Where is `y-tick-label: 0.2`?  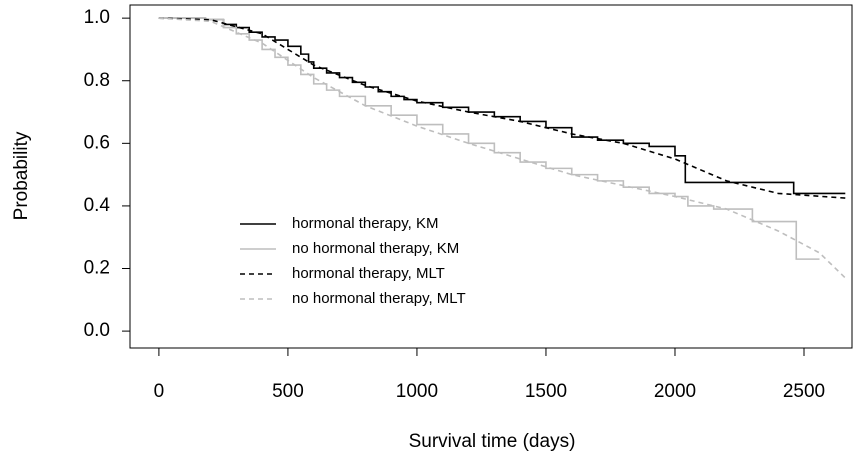
y-tick-label: 0.2 is located at coordinates (97, 268).